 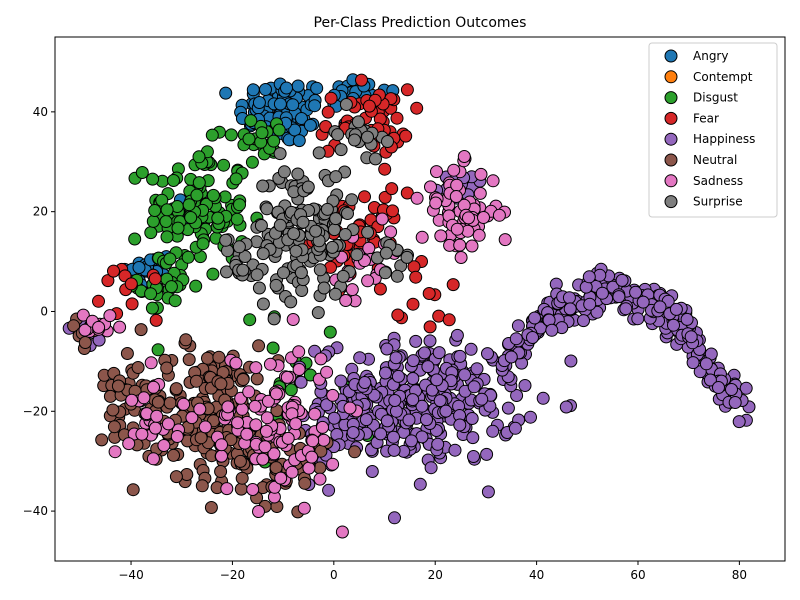 I want to click on legend-label: Surprise, so click(x=718, y=202).